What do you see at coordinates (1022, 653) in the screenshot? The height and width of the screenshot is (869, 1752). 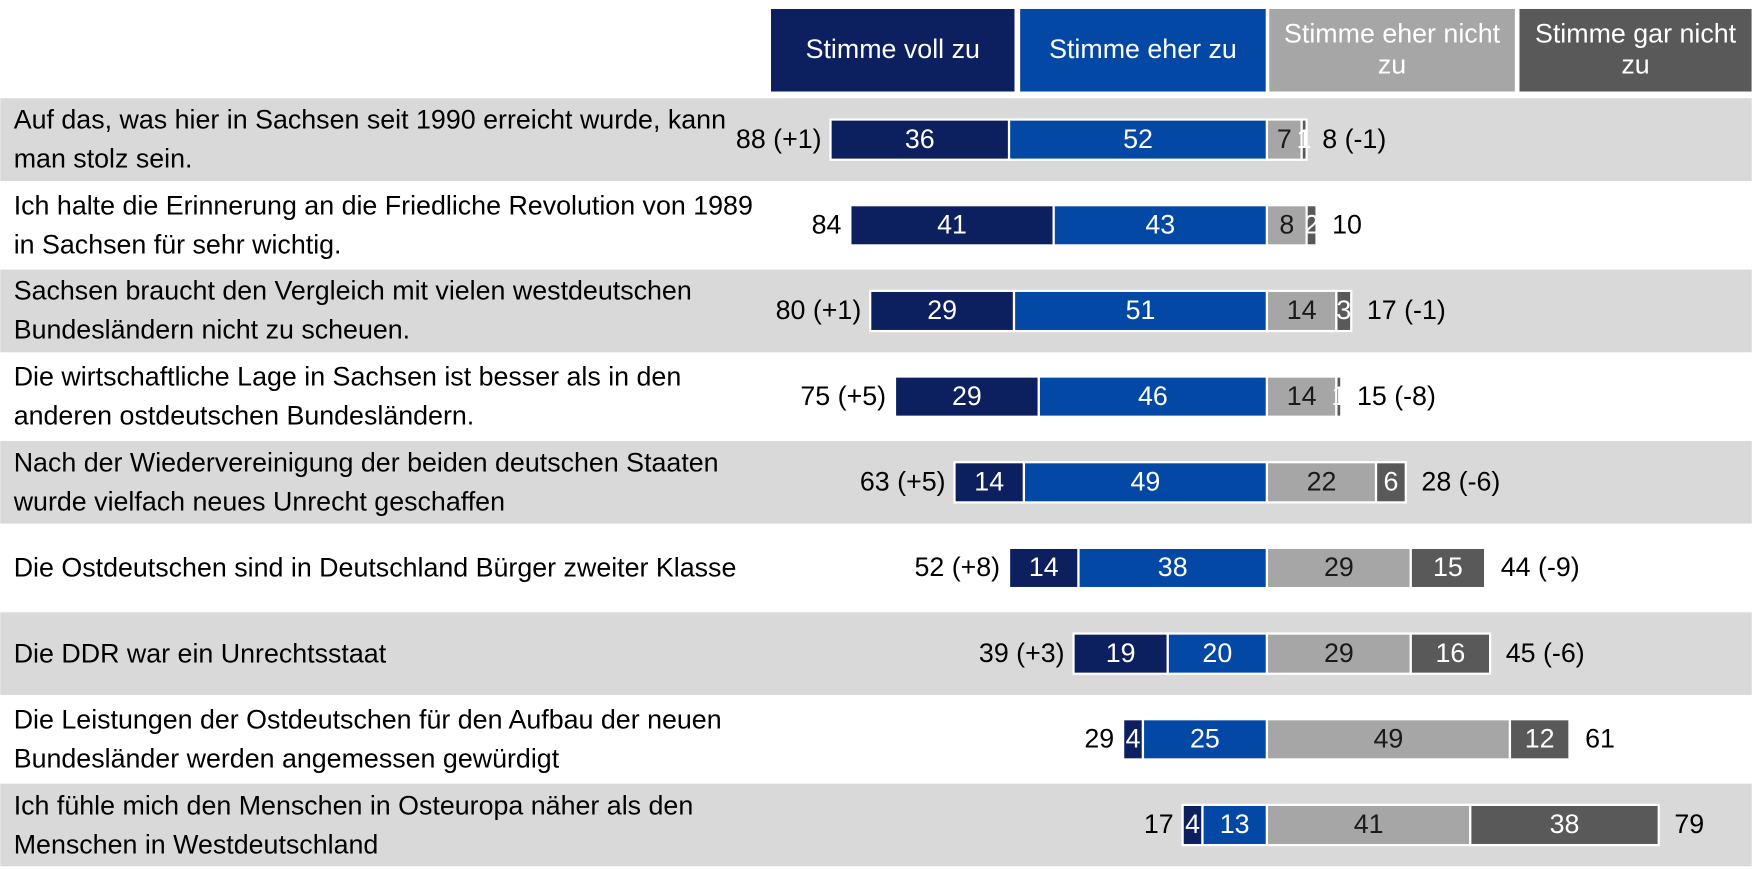 I see `agree-total: 39 (+3)` at bounding box center [1022, 653].